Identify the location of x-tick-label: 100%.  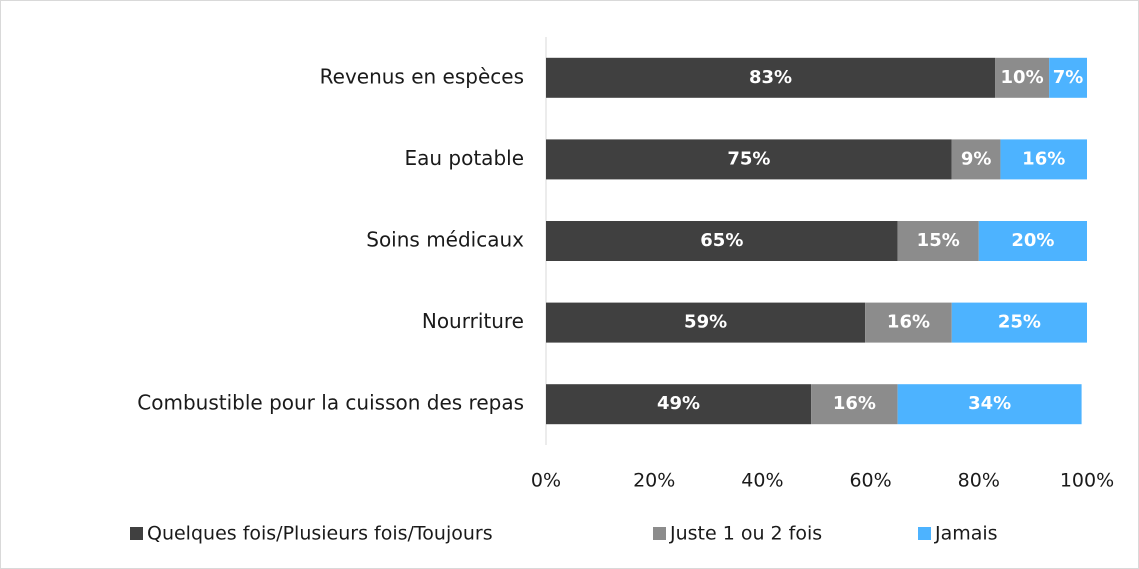
(1087, 481).